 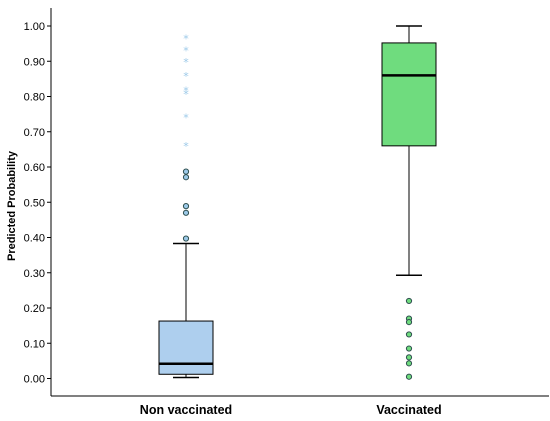 I want to click on y-tick-label: 0.50, so click(x=34, y=203).